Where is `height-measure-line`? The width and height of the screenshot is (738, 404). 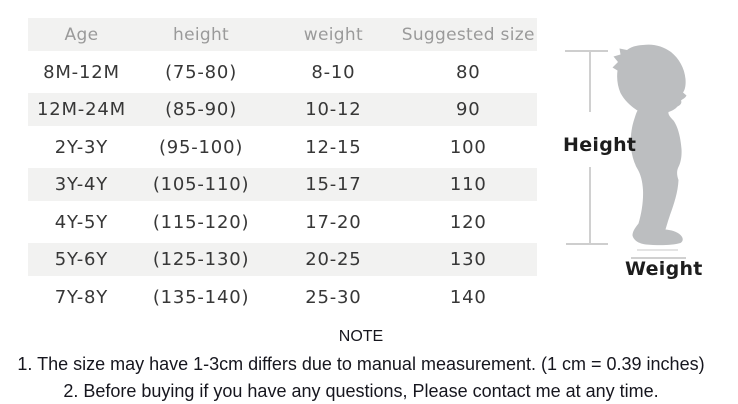 height-measure-line is located at coordinates (586, 147).